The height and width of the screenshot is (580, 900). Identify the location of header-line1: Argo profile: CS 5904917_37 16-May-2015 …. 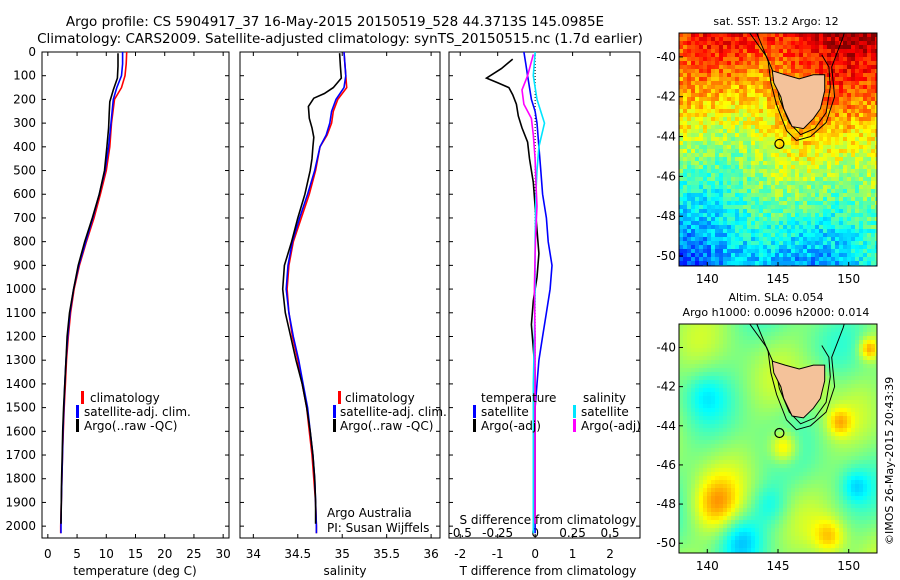
(335, 22).